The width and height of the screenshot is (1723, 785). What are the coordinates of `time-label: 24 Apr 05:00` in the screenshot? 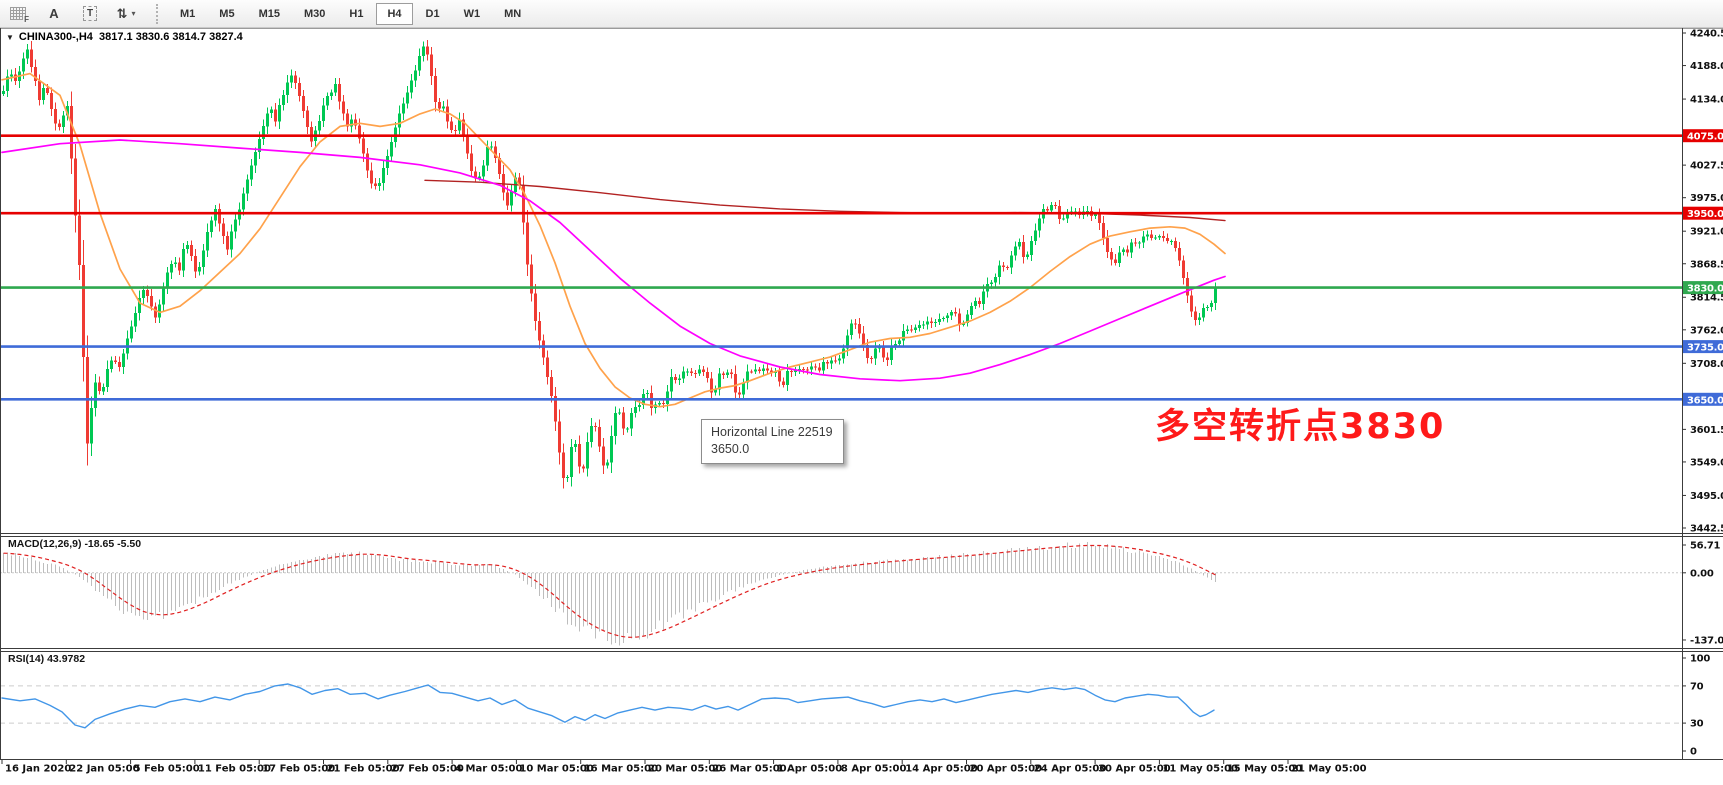 It's located at (1070, 769).